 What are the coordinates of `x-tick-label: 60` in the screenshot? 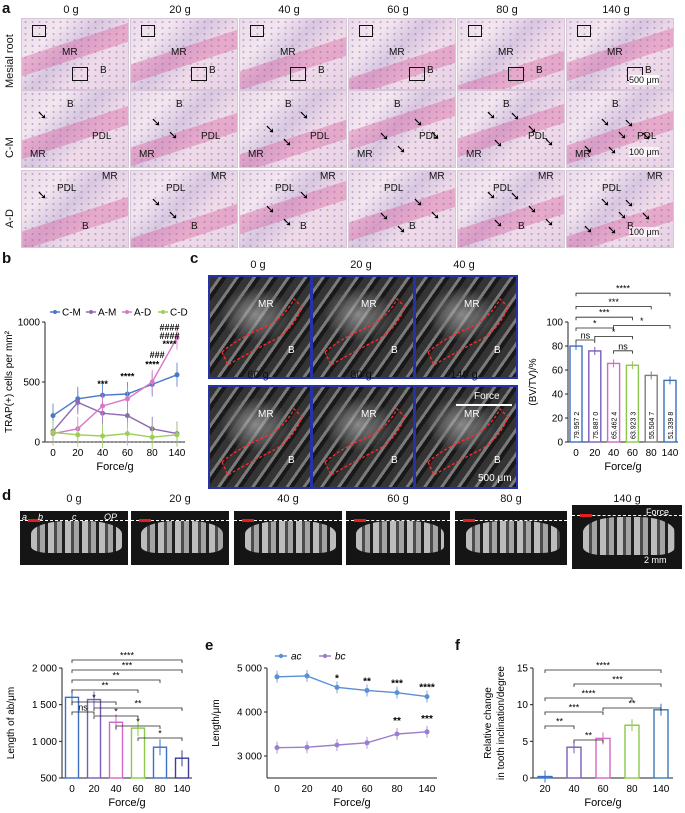 It's located at (128, 453).